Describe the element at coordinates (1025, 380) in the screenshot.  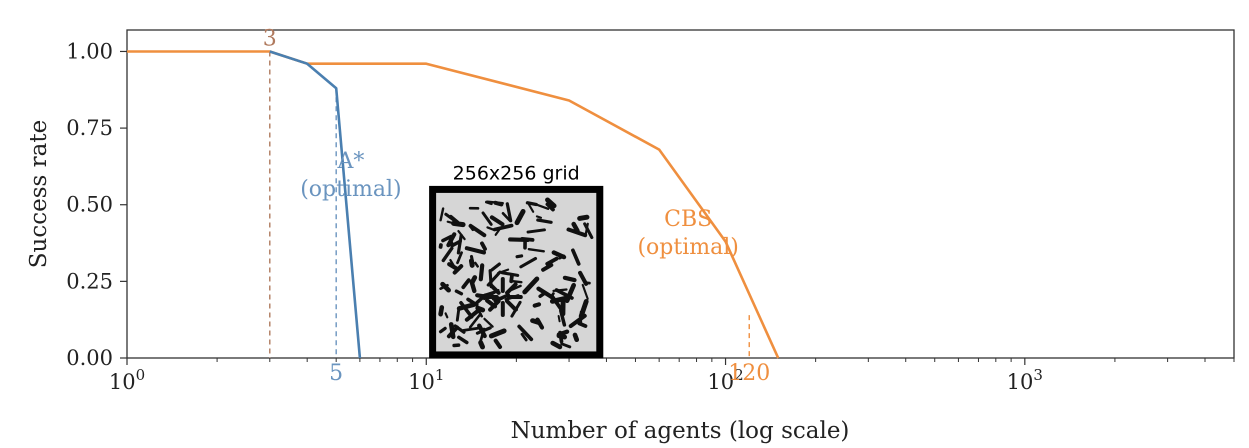
I see `x-tick-label: 10³` at that location.